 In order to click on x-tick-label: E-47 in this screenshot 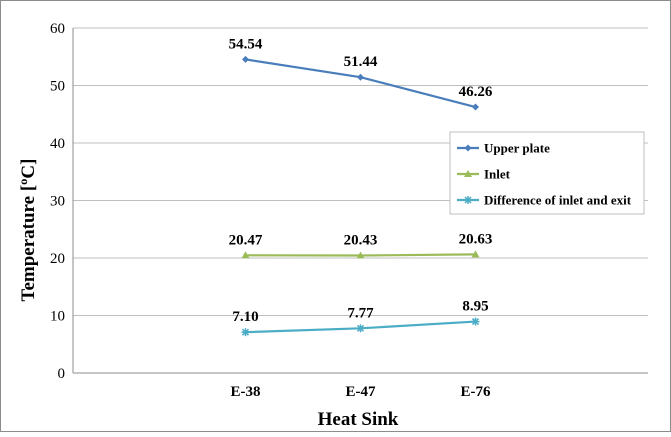, I will do `click(361, 392)`.